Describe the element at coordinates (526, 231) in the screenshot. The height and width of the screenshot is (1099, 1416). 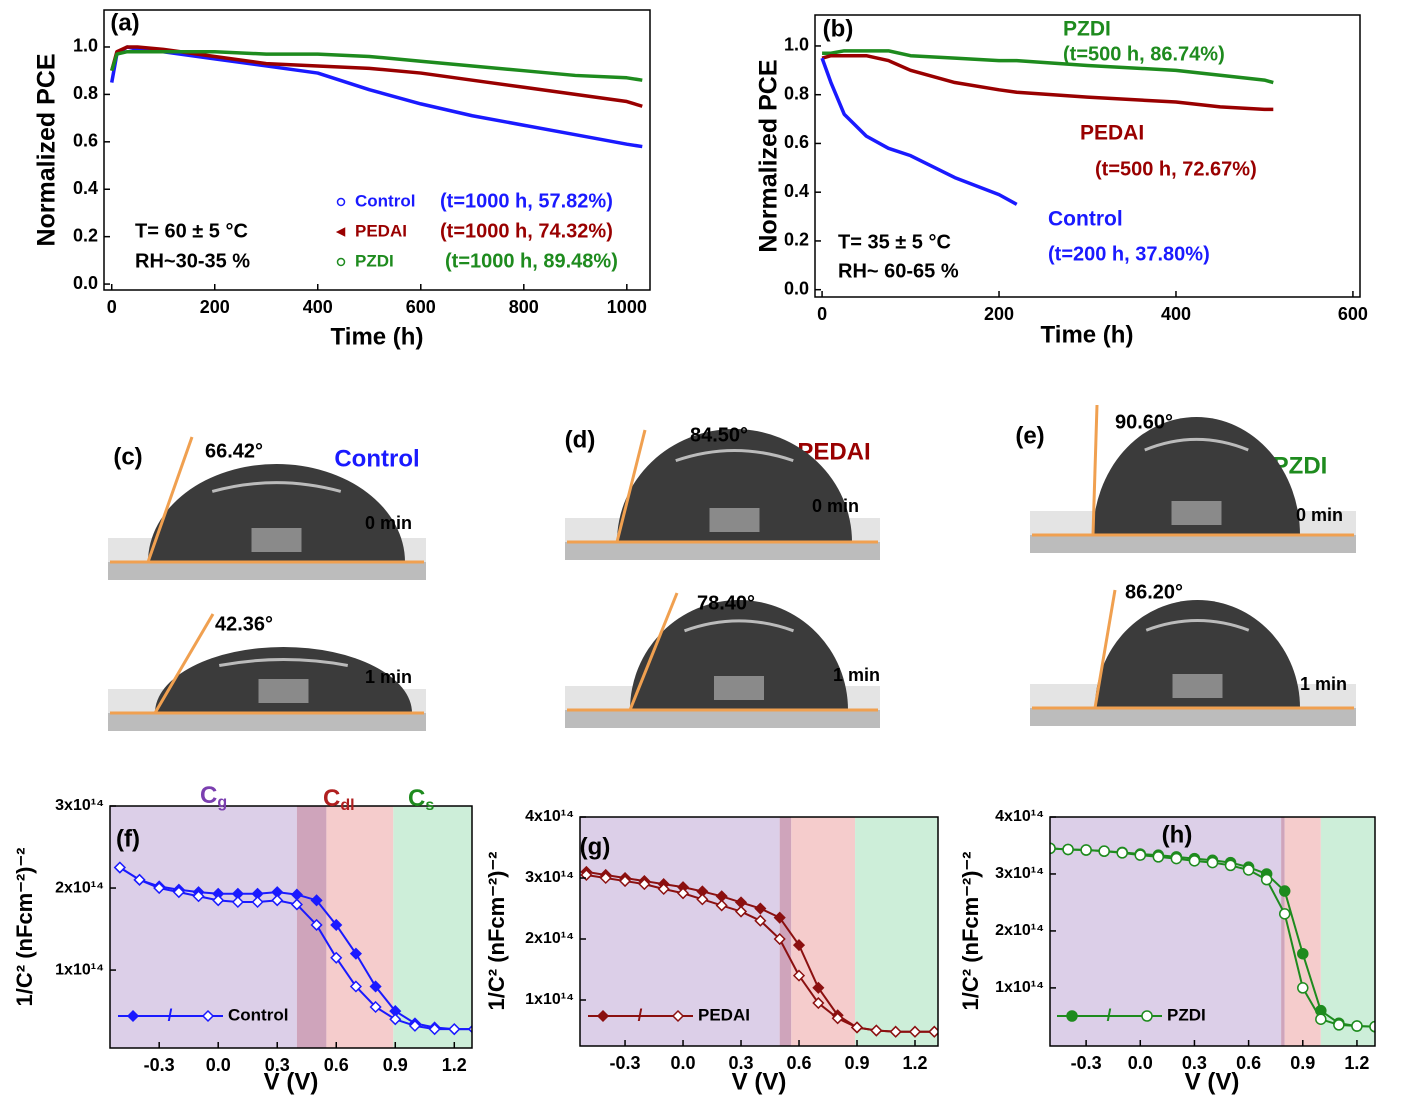
I see `annotation: (t=1000 h, 74.32%)` at that location.